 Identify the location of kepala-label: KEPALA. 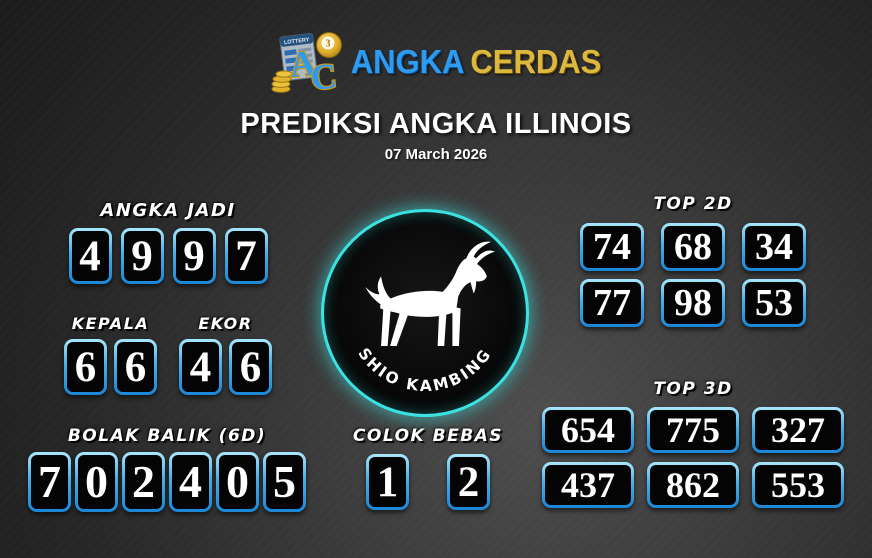
(110, 323).